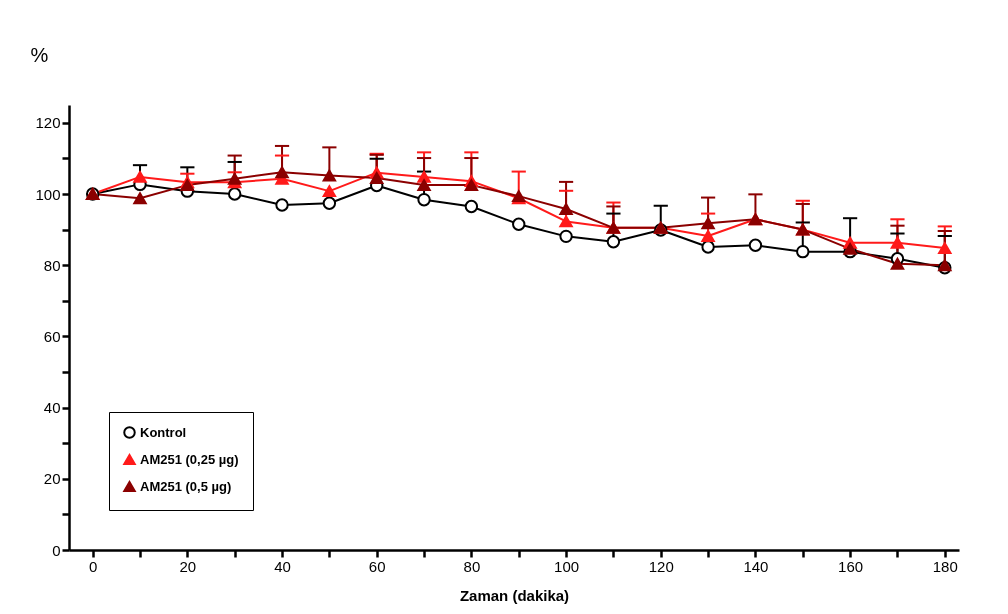  What do you see at coordinates (377, 566) in the screenshot?
I see `x-tick-label: 60` at bounding box center [377, 566].